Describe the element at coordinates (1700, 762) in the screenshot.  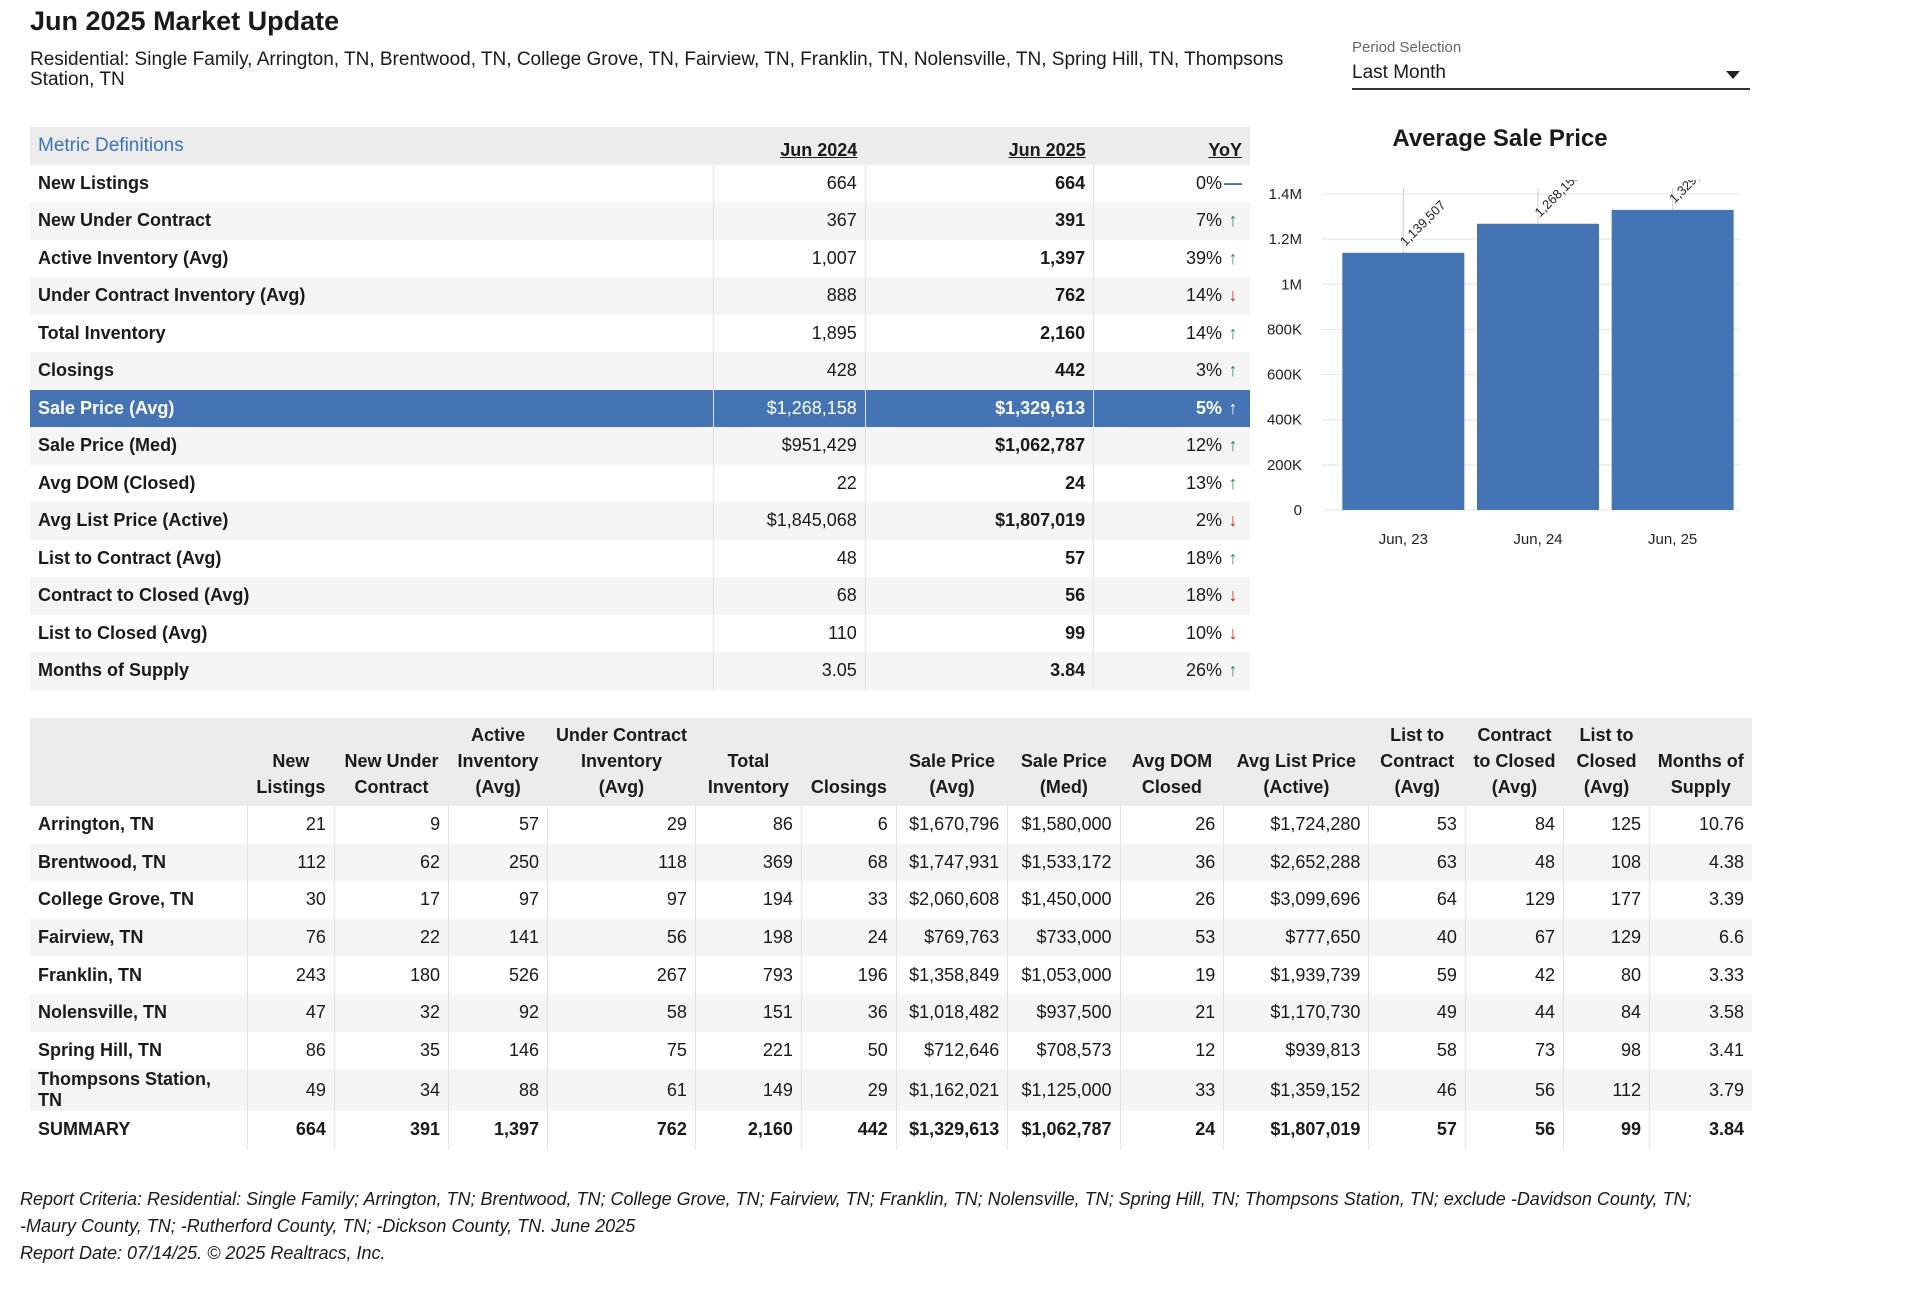
I see `city-column-header: Months of Supply` at that location.